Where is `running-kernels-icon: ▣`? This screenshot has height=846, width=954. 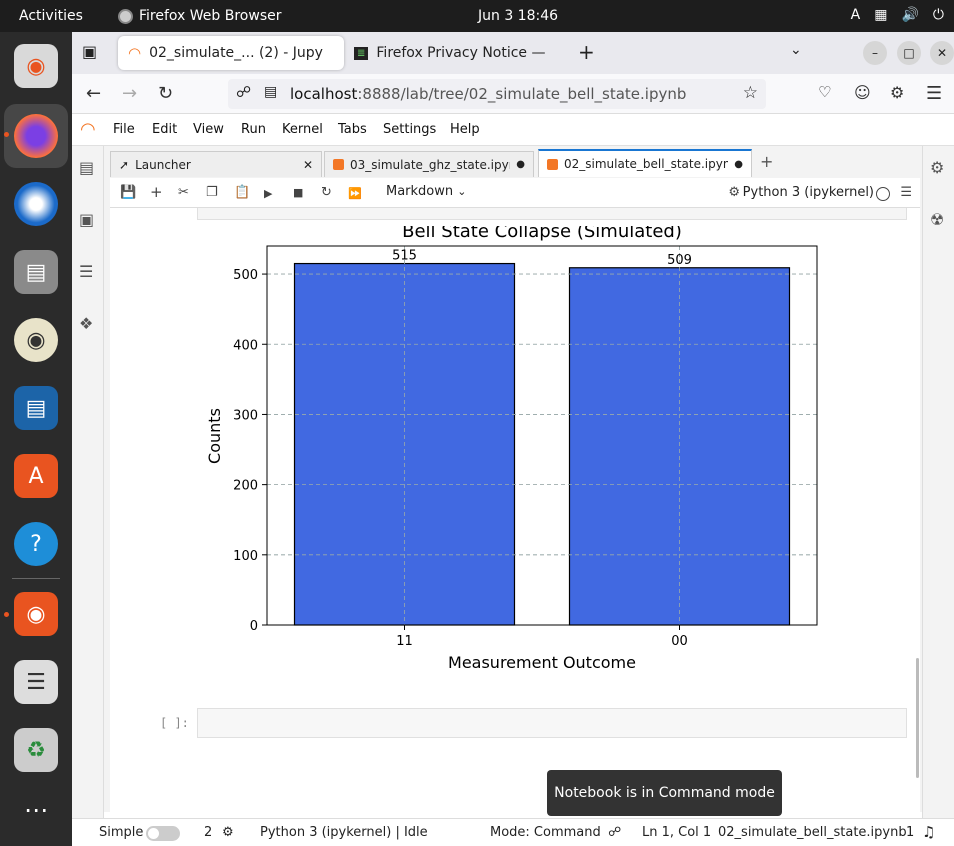 running-kernels-icon: ▣ is located at coordinates (87, 219).